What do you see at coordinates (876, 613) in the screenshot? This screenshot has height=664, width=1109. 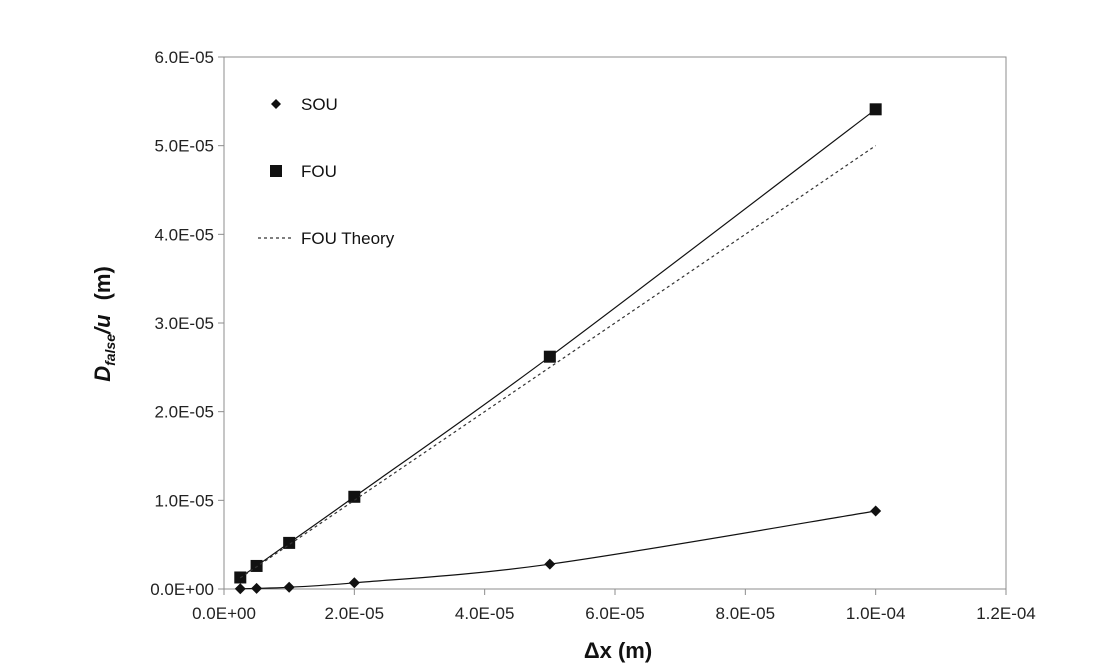 I see `x-tick-label: 1.0E-04` at bounding box center [876, 613].